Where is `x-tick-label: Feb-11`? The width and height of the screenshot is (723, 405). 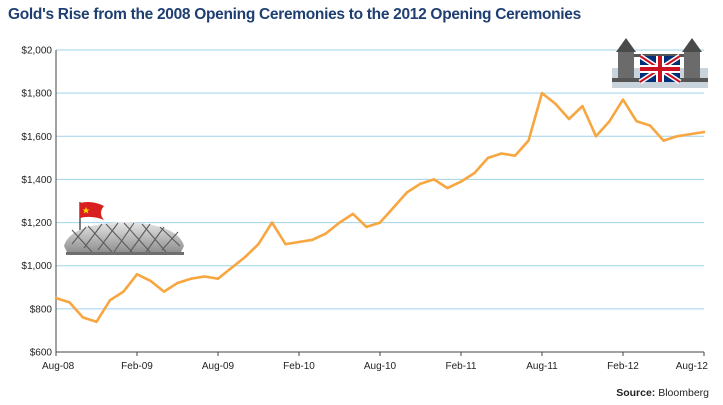 x-tick-label: Feb-11 is located at coordinates (461, 366).